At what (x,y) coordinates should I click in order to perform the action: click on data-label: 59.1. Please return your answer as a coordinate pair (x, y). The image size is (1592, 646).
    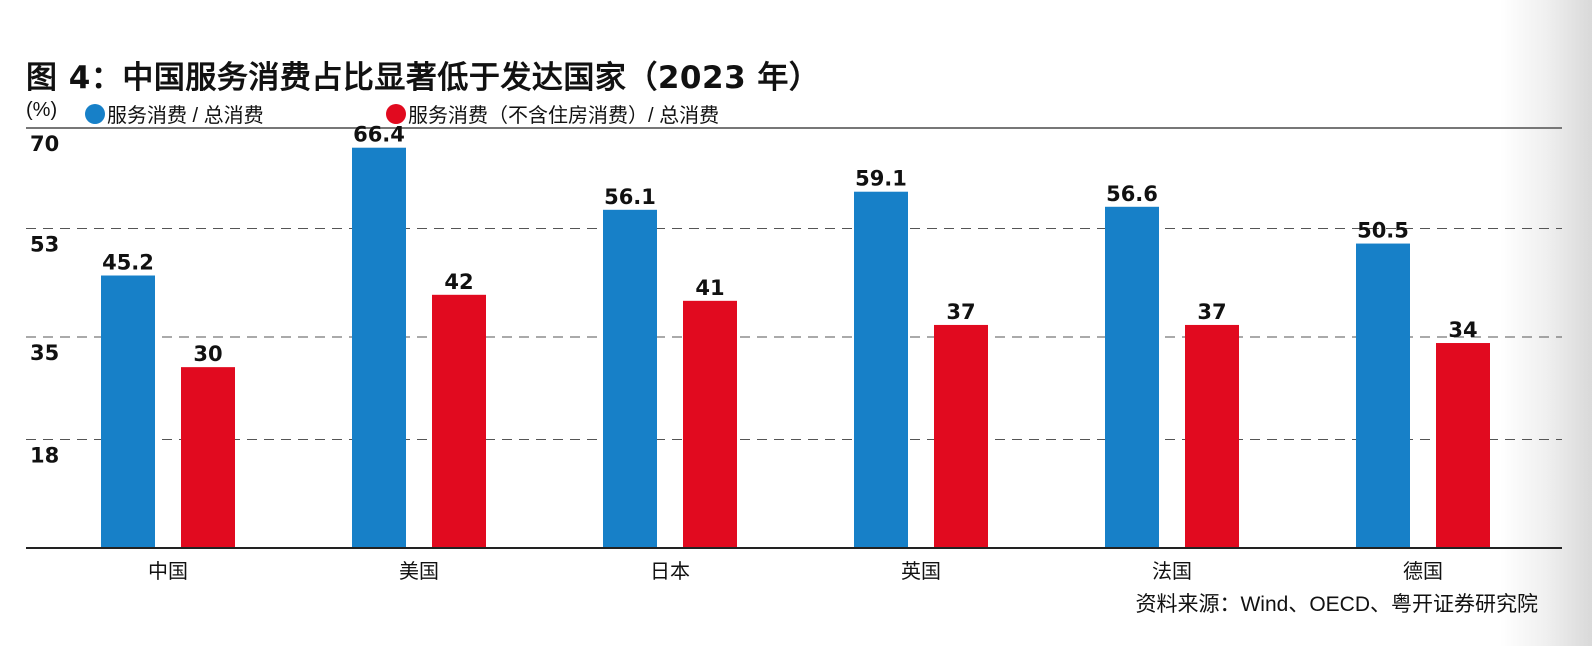
    Looking at the image, I should click on (881, 179).